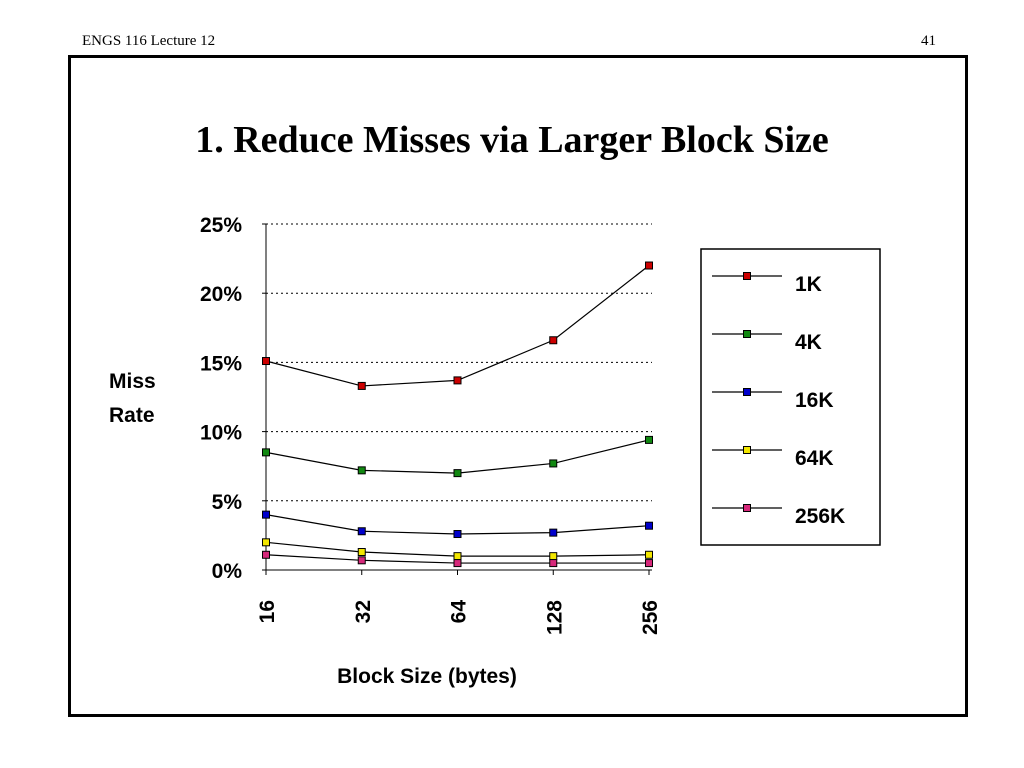 This screenshot has height=768, width=1024. Describe the element at coordinates (227, 571) in the screenshot. I see `y-tick-label: 0%` at that location.